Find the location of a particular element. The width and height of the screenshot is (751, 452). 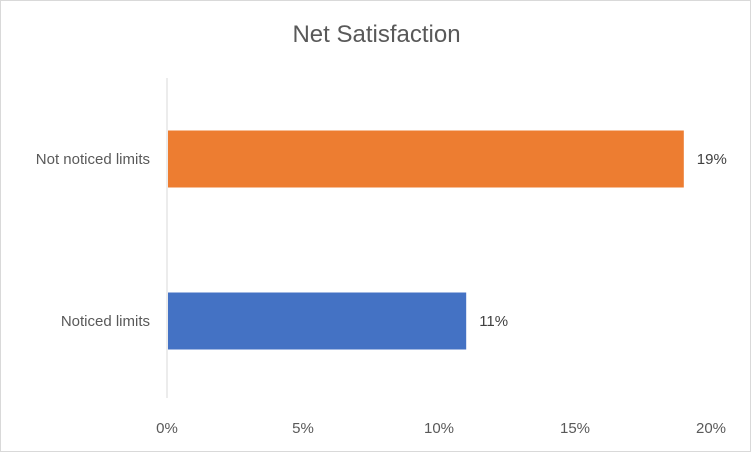

chart-title: Net Satisfaction is located at coordinates (376, 34).